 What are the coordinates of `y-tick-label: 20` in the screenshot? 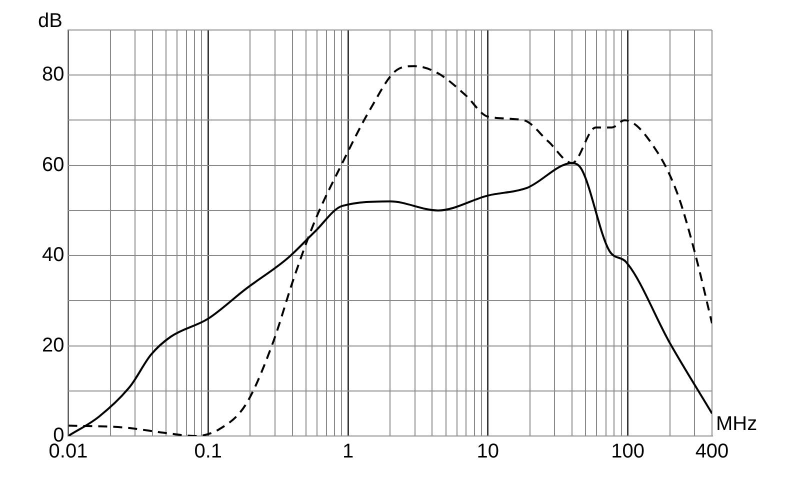 It's located at (53, 345).